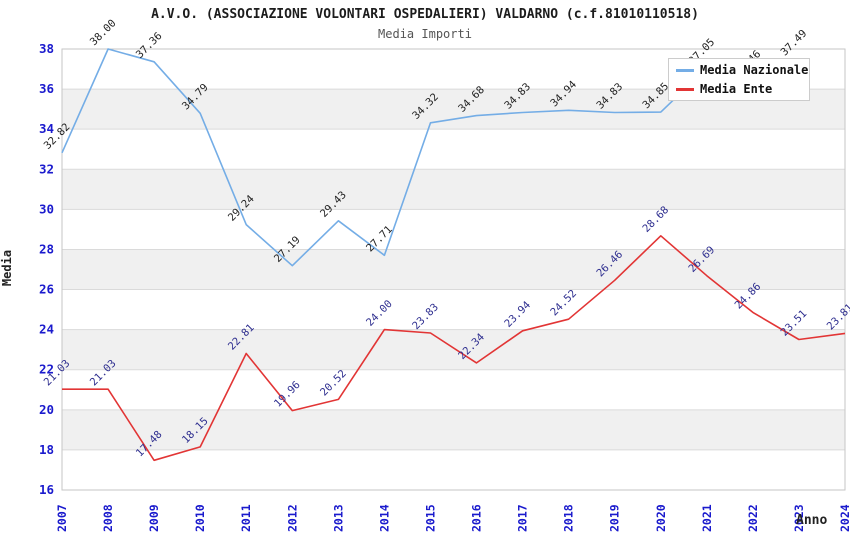 Image resolution: width=850 pixels, height=550 pixels. Describe the element at coordinates (46, 409) in the screenshot. I see `y-tick-label: 20` at that location.